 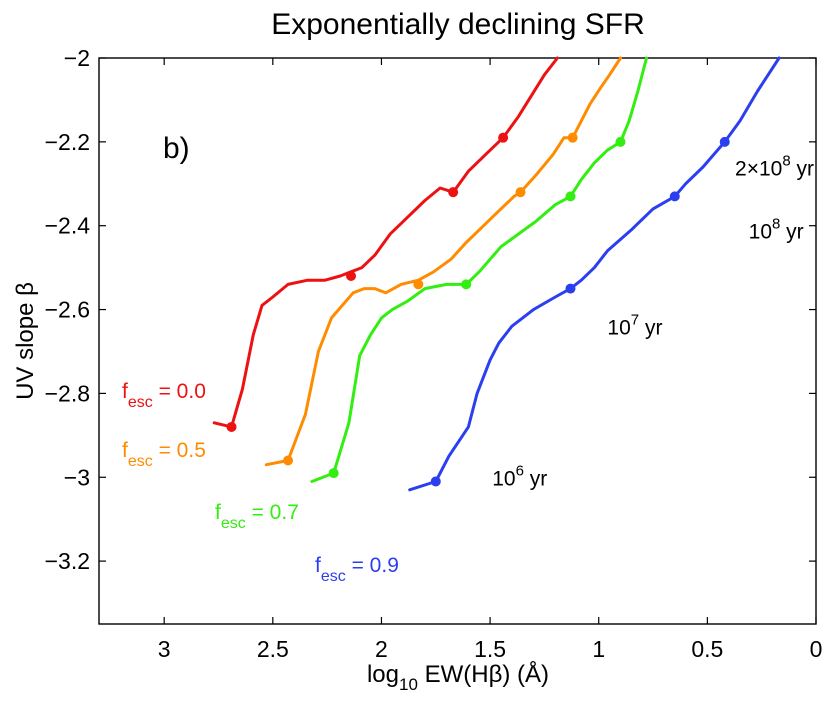 I want to click on y-tick-label: −2.4, so click(x=68, y=226).